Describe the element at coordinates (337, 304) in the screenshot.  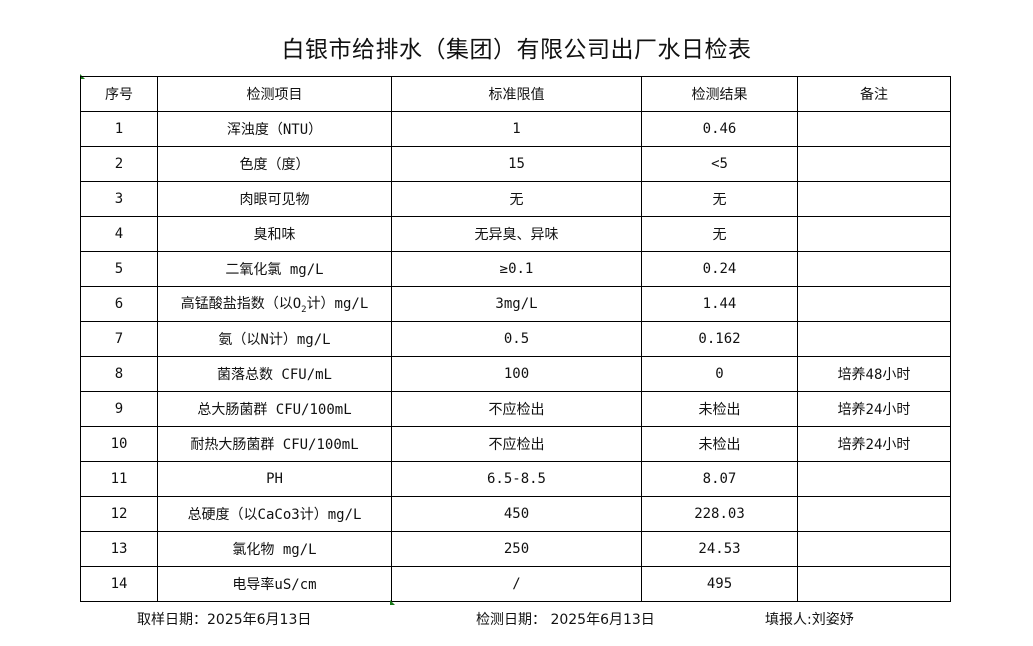
I see `item-suffix: 计）mg/L` at that location.